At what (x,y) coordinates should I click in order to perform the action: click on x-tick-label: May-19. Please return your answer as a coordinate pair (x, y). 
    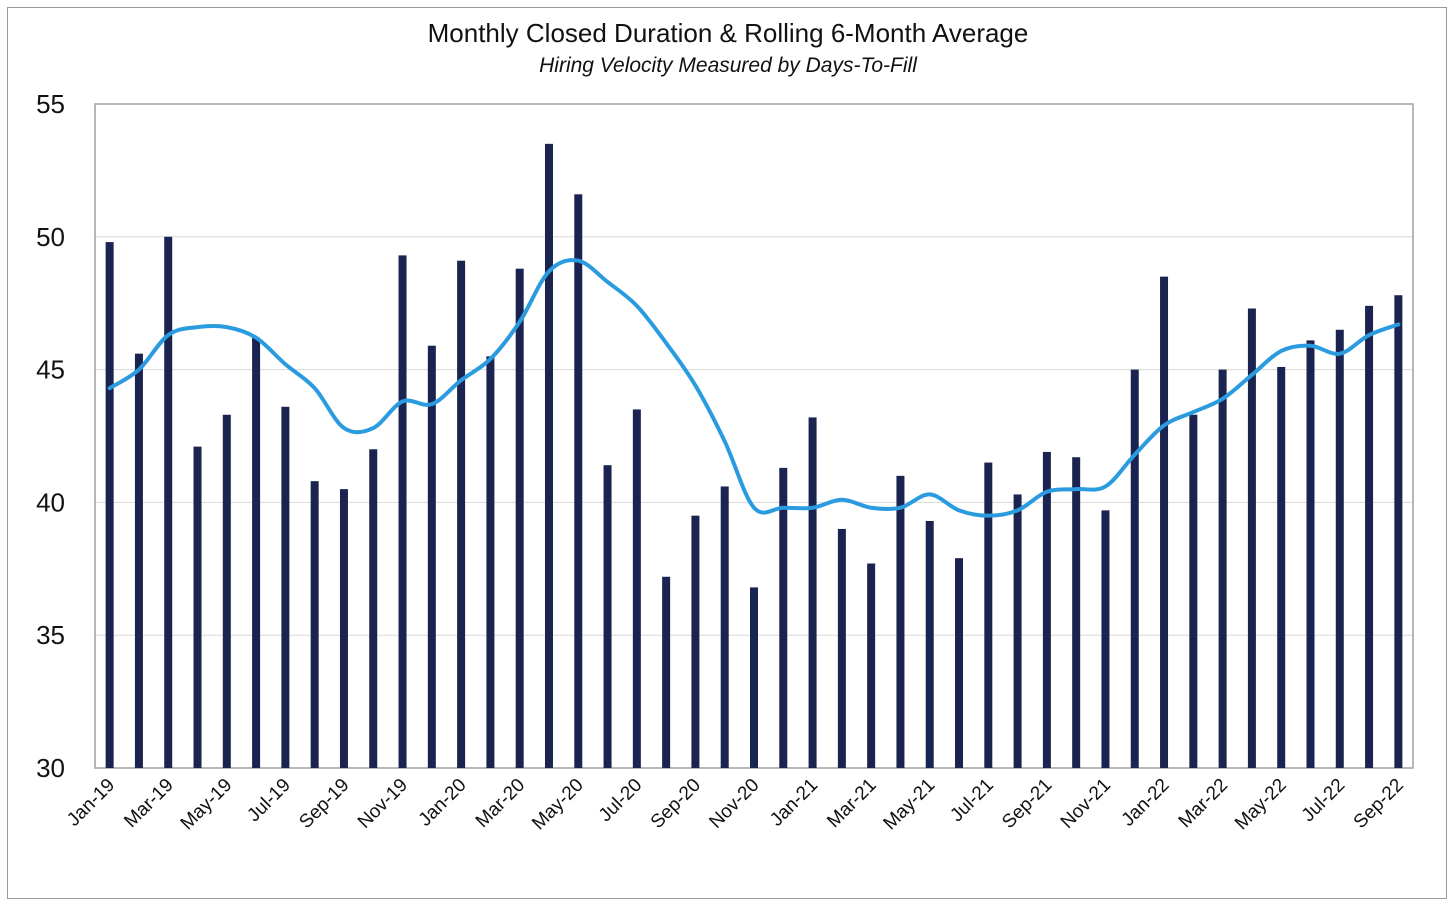
    Looking at the image, I should click on (207, 805).